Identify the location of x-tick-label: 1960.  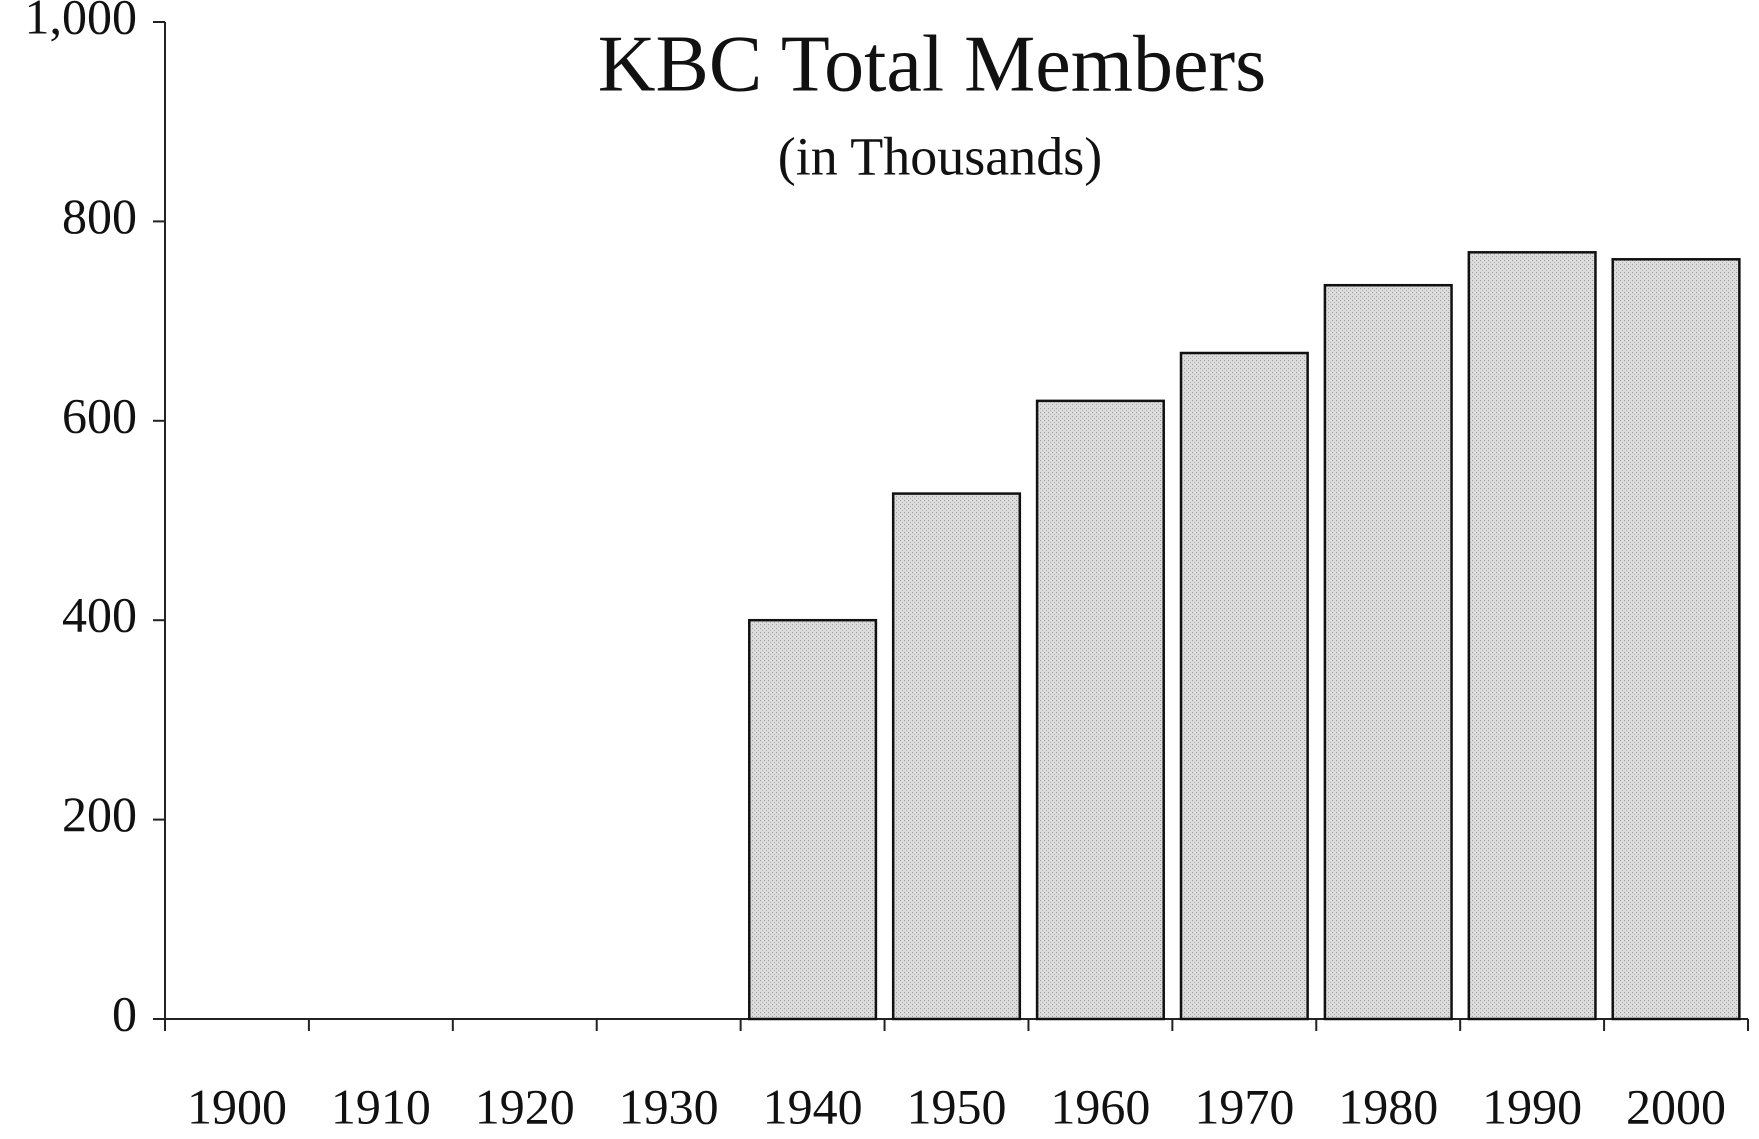
(1100, 1106).